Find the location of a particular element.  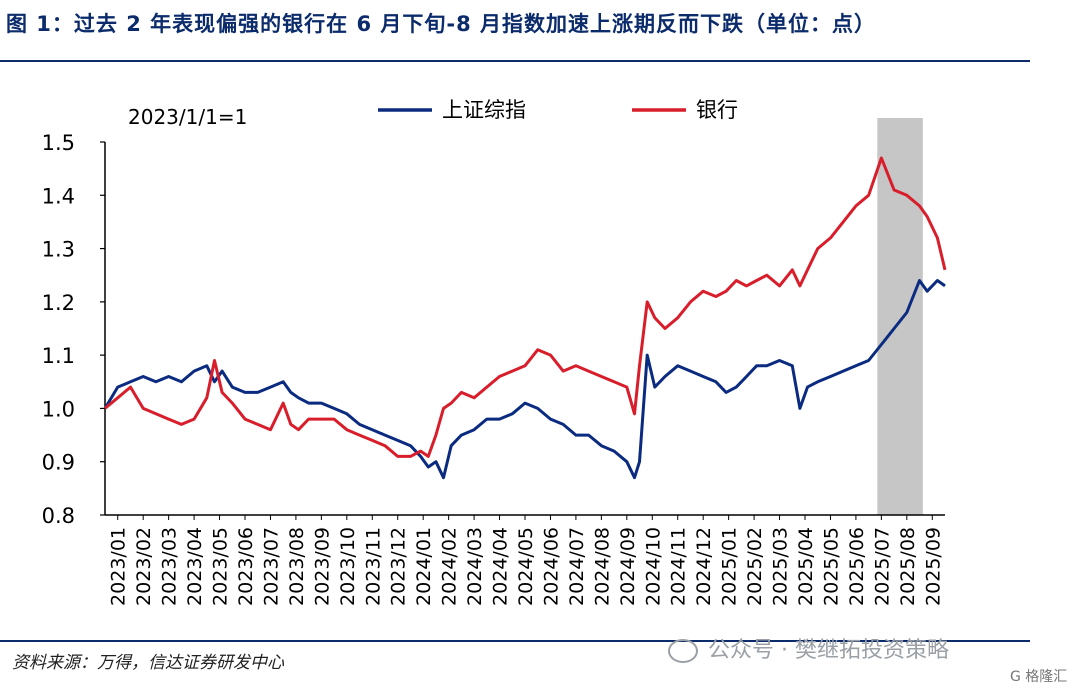

x-tick-label: 2023/10 is located at coordinates (348, 566).